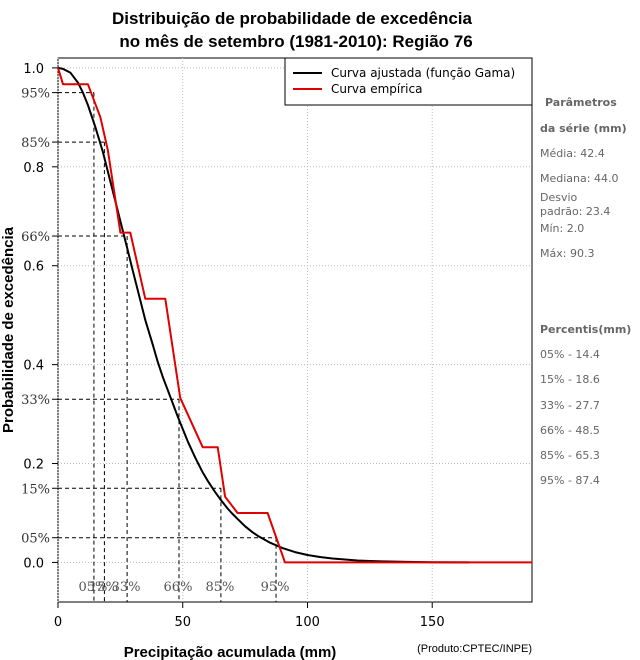 The width and height of the screenshot is (640, 660). Describe the element at coordinates (376, 89) in the screenshot. I see `legend-label-empirical: Curva empírica` at that location.